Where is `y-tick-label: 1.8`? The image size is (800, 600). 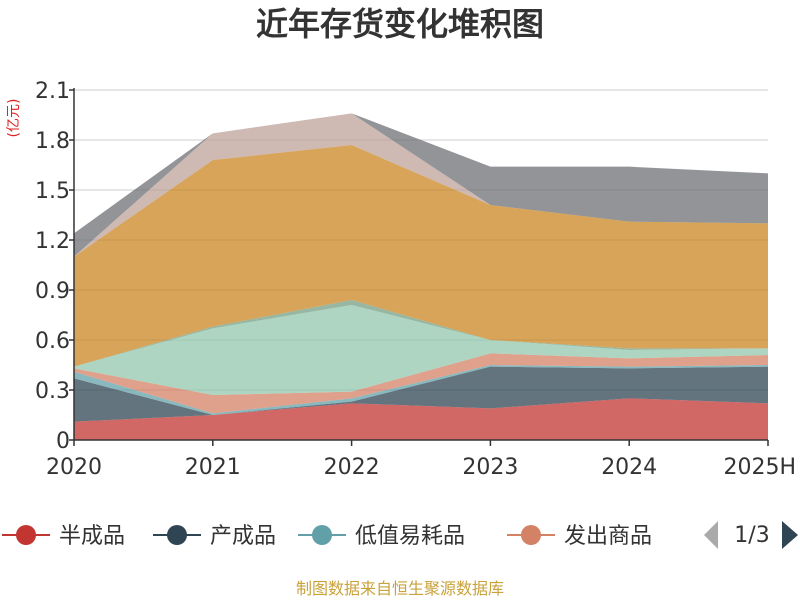
y-tick-label: 1.8 is located at coordinates (52, 141).